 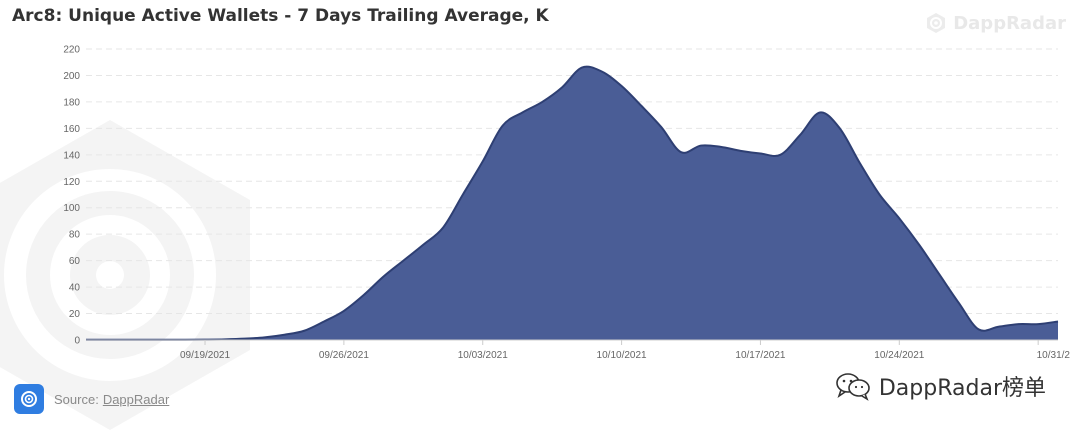 What do you see at coordinates (75, 314) in the screenshot?
I see `y-tick-label: 20` at bounding box center [75, 314].